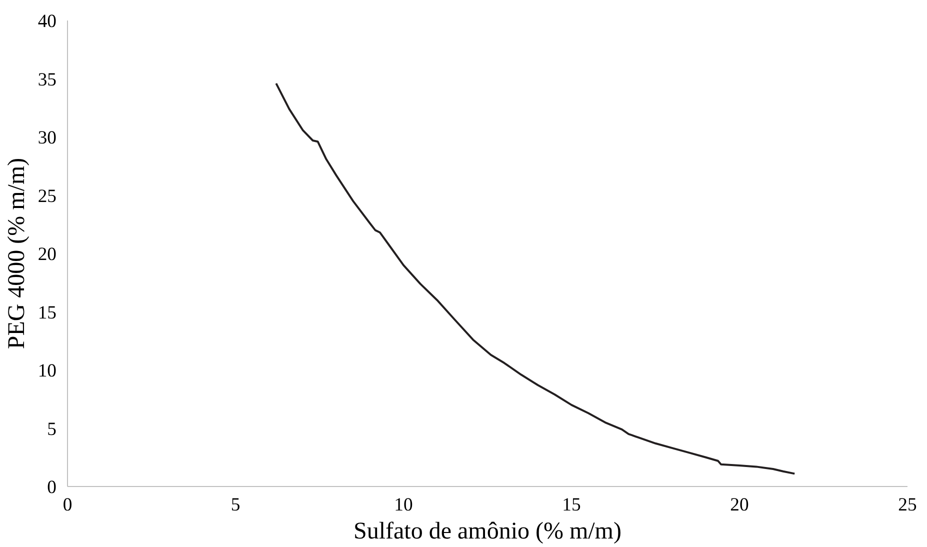 Image resolution: width=927 pixels, height=547 pixels. I want to click on y-tick-label: 25, so click(47, 196).